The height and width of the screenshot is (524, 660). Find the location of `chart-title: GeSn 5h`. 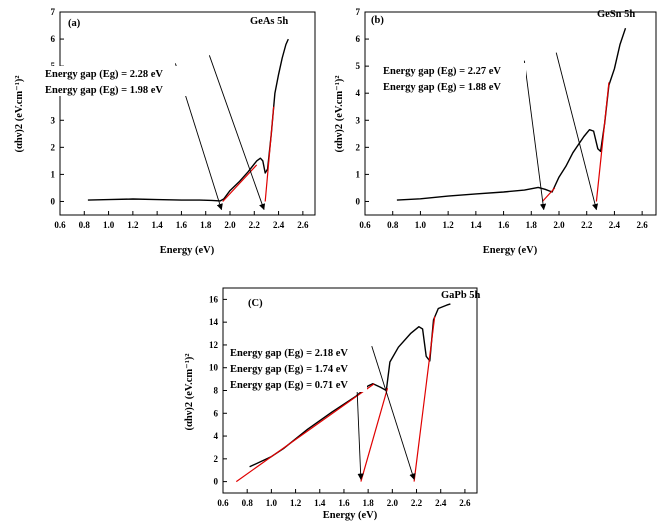

chart-title: GeSn 5h is located at coordinates (616, 14).